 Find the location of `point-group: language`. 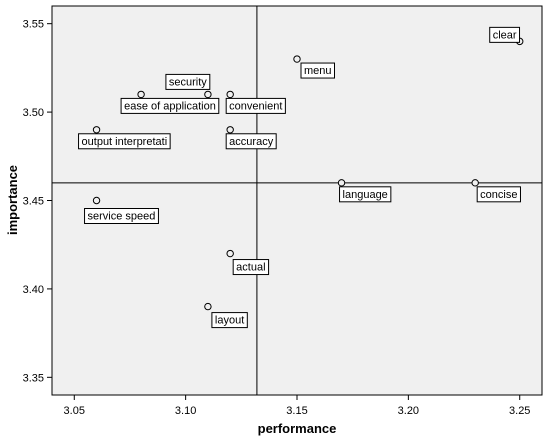

point-group: language is located at coordinates (364, 191).